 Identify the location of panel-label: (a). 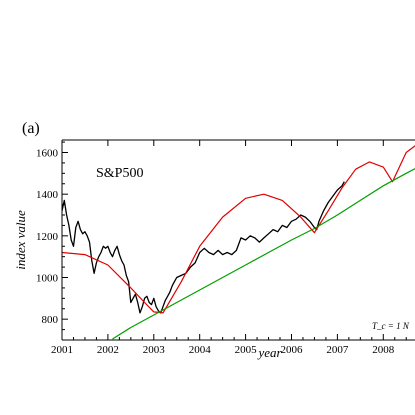
(31, 128).